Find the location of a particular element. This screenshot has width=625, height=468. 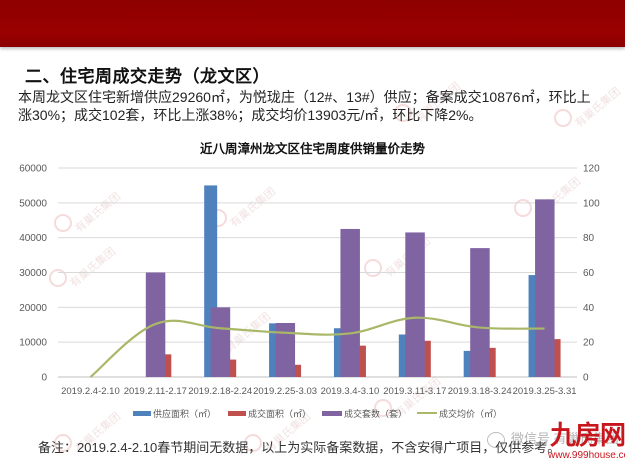

legend-line-green is located at coordinates (427, 413).